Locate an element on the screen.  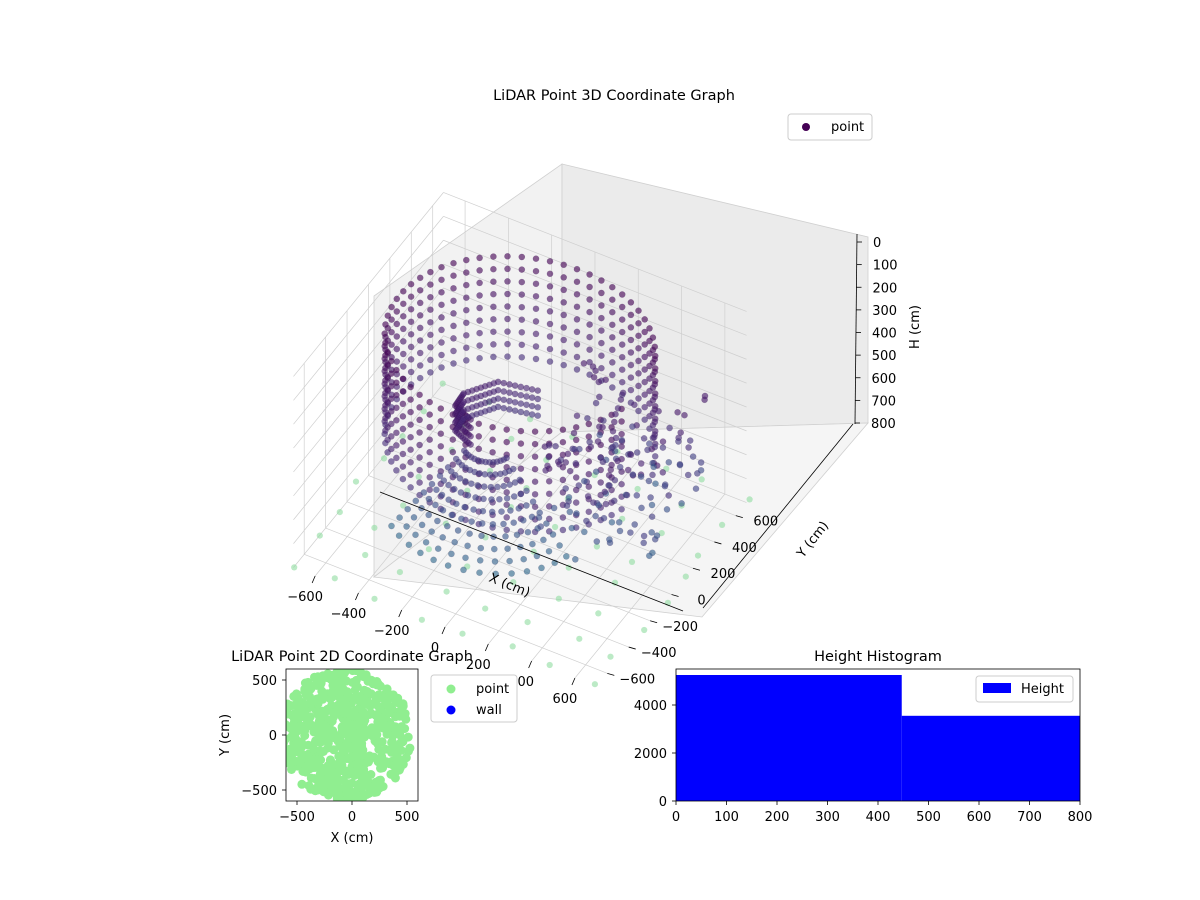
x-axis-line is located at coordinates (531, 551).